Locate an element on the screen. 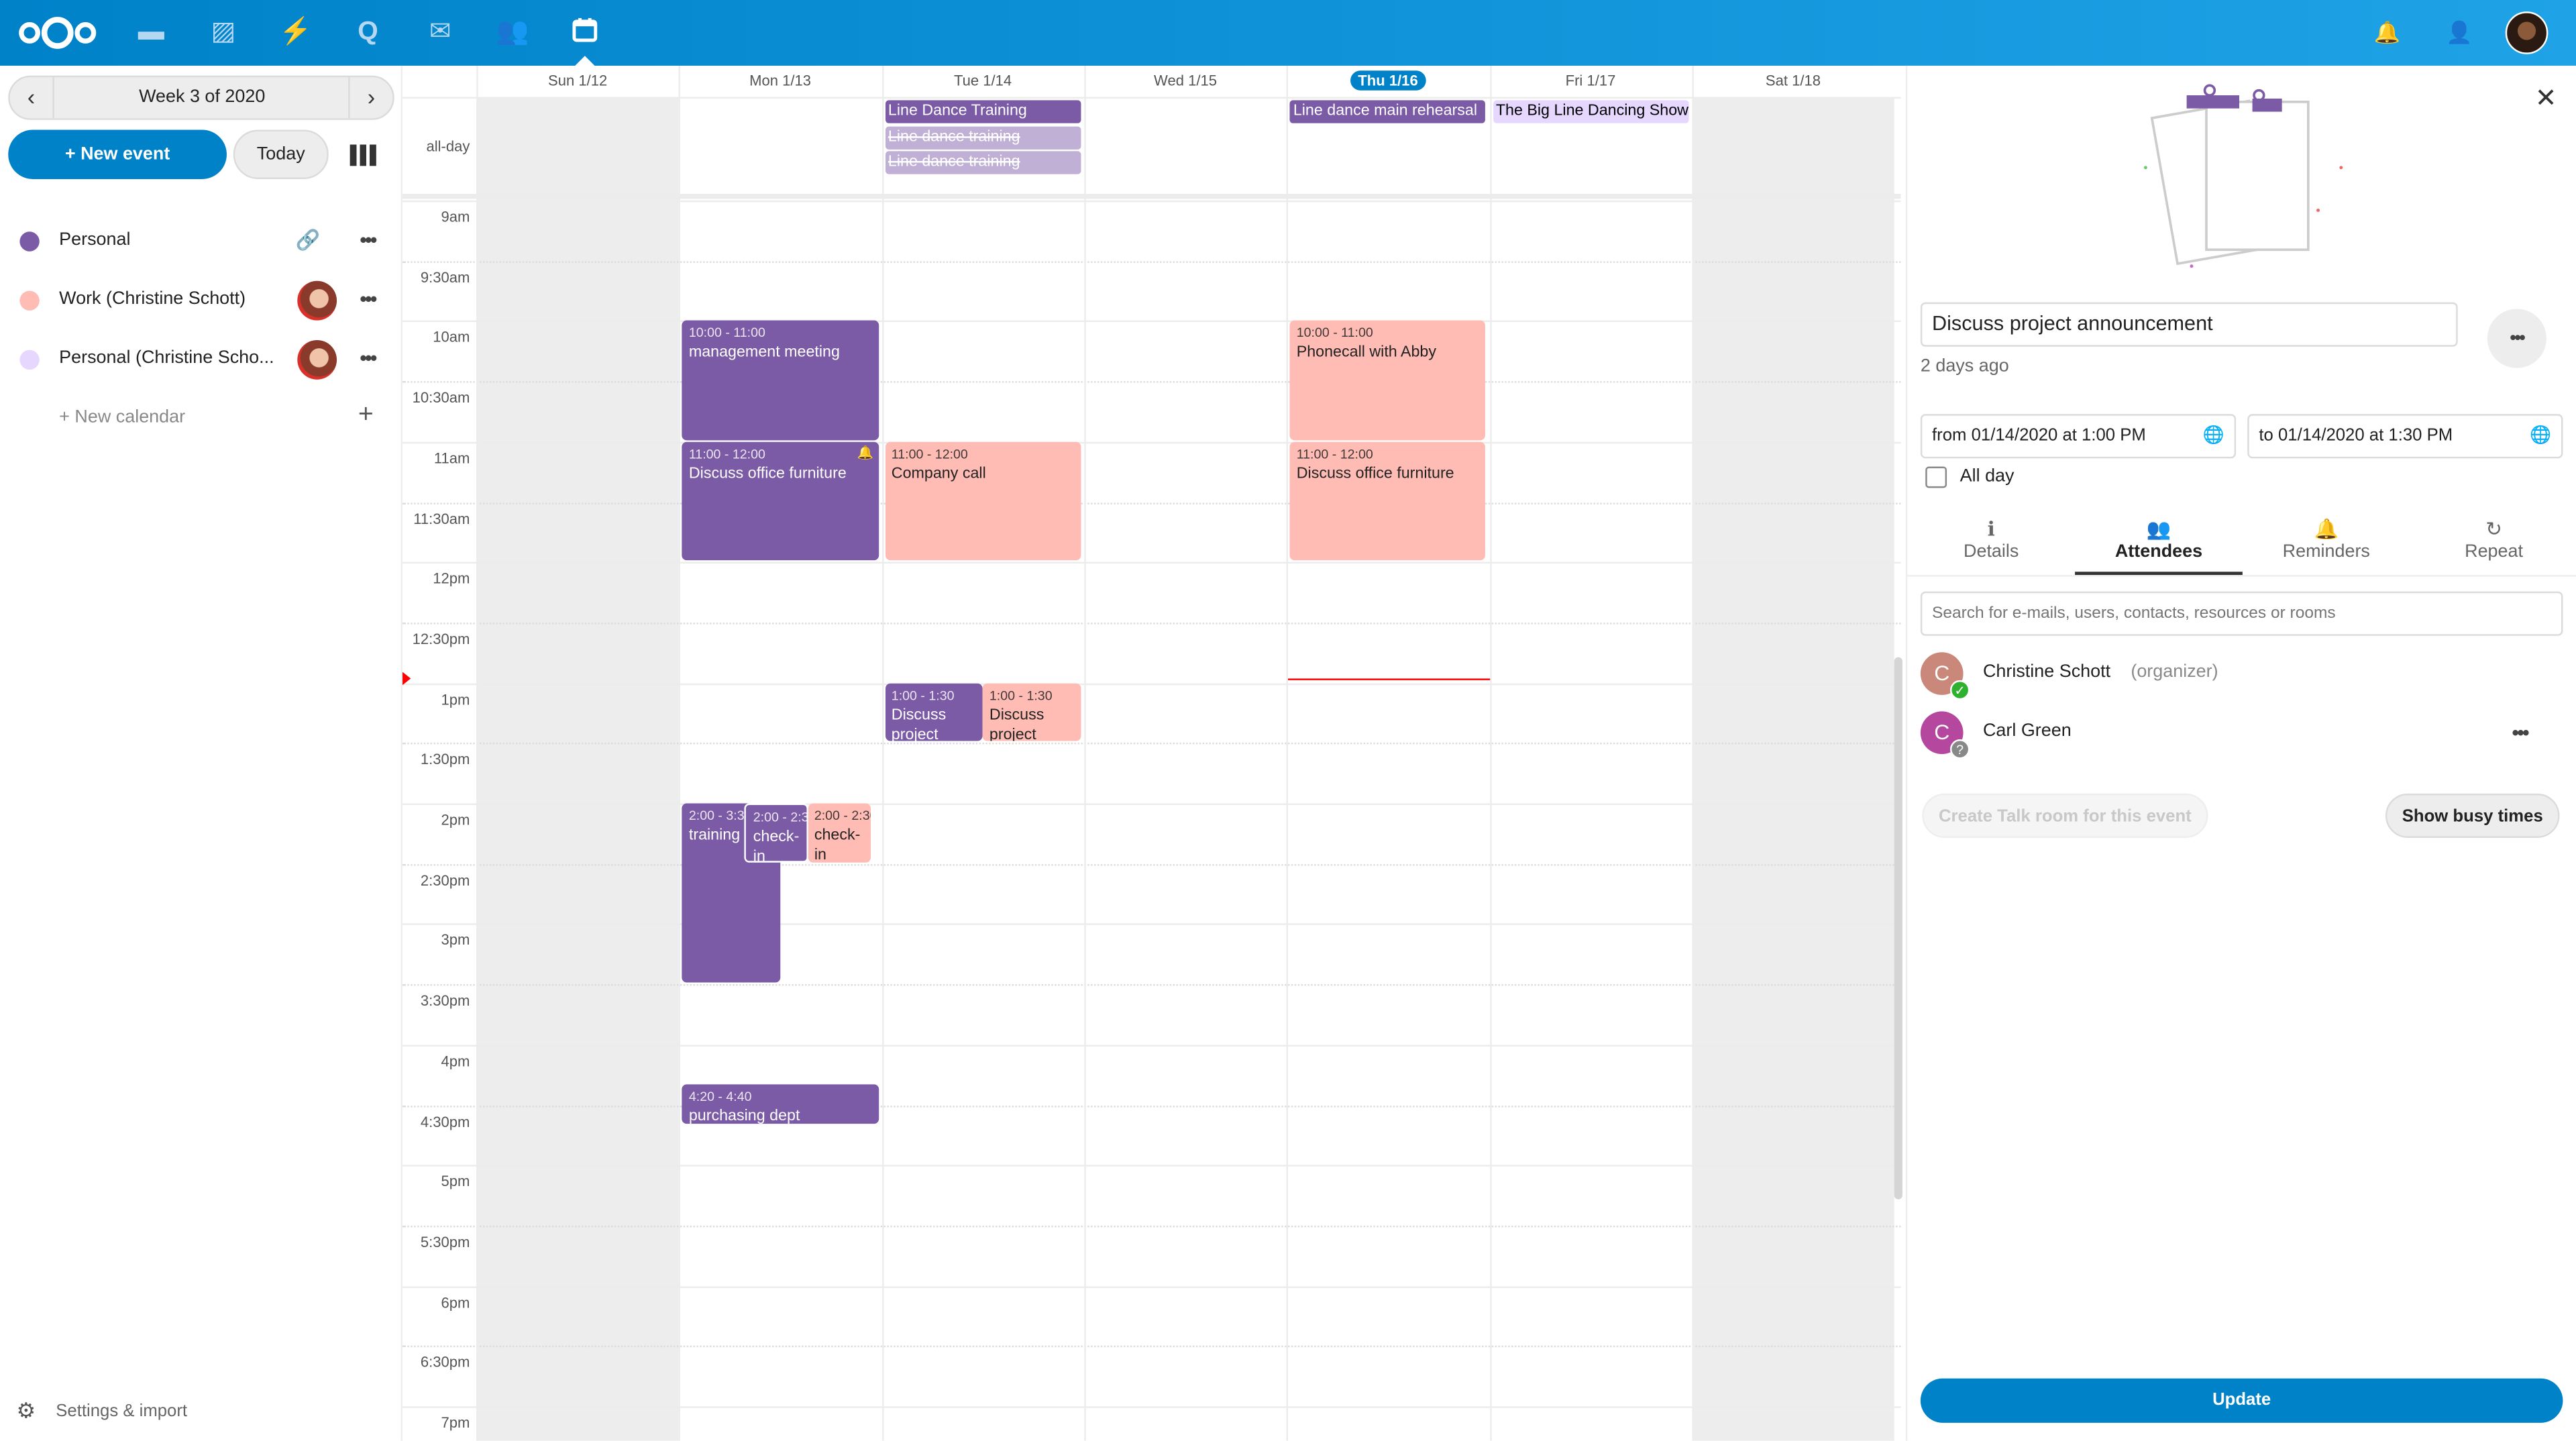 The height and width of the screenshot is (1441, 2576). event-title-input: Discuss project announcement is located at coordinates (2189, 324).